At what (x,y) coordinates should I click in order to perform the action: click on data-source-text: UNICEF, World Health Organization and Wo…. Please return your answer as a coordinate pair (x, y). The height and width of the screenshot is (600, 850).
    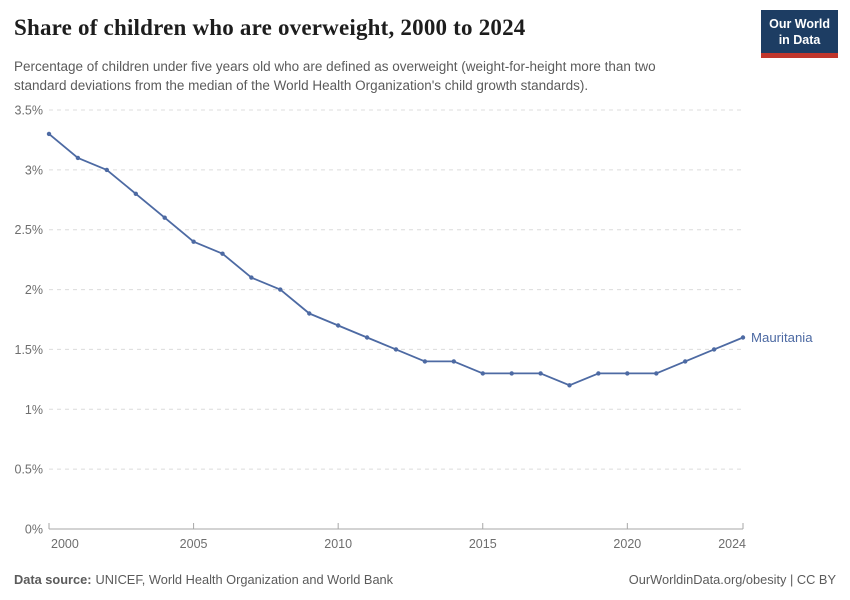
    Looking at the image, I should click on (244, 579).